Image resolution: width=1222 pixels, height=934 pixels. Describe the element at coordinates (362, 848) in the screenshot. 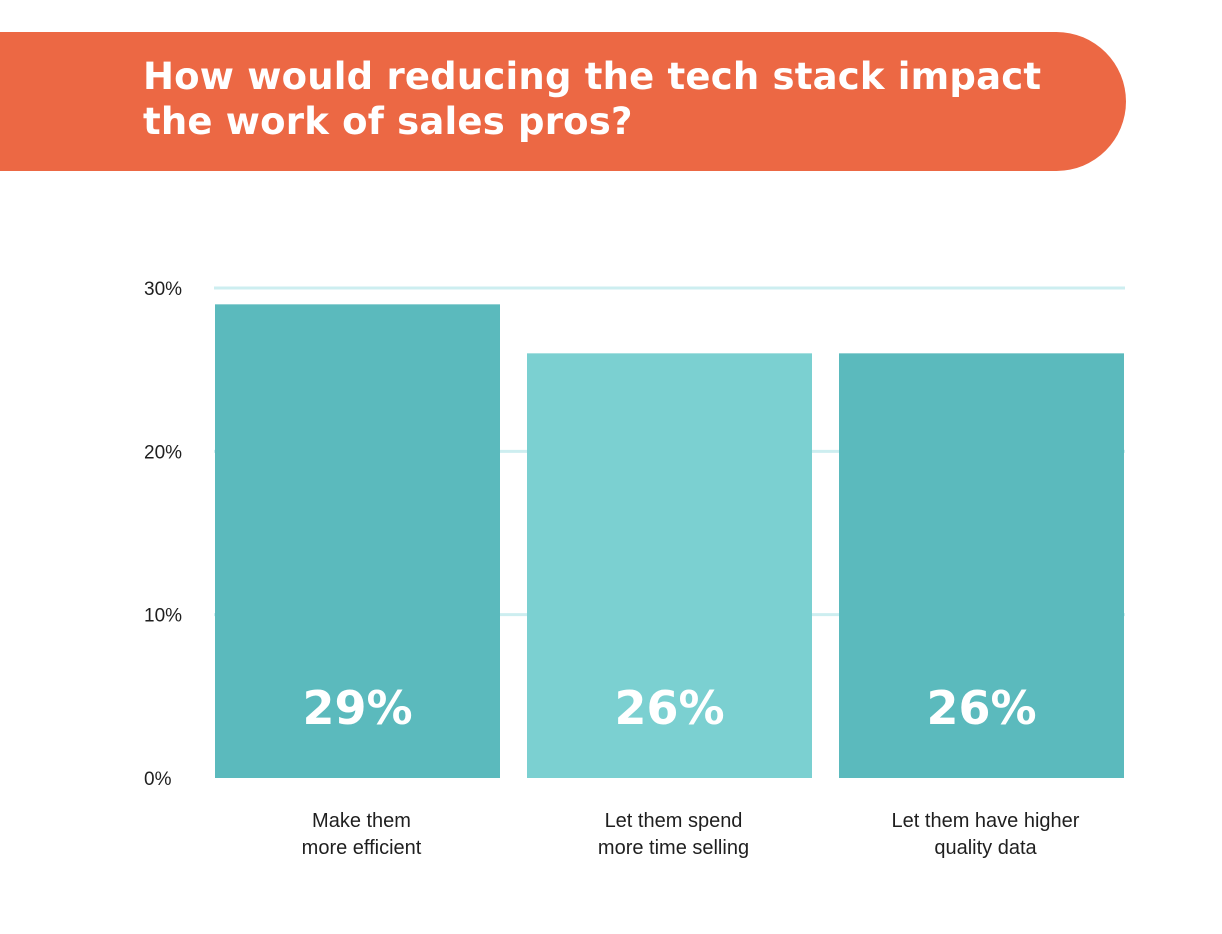

I see `category-label-1-line-2: more efficient` at that location.